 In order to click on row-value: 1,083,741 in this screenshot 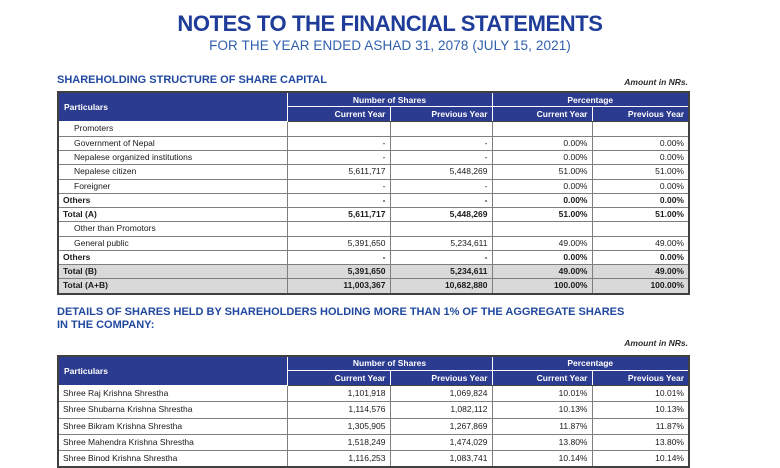, I will do `click(441, 459)`.